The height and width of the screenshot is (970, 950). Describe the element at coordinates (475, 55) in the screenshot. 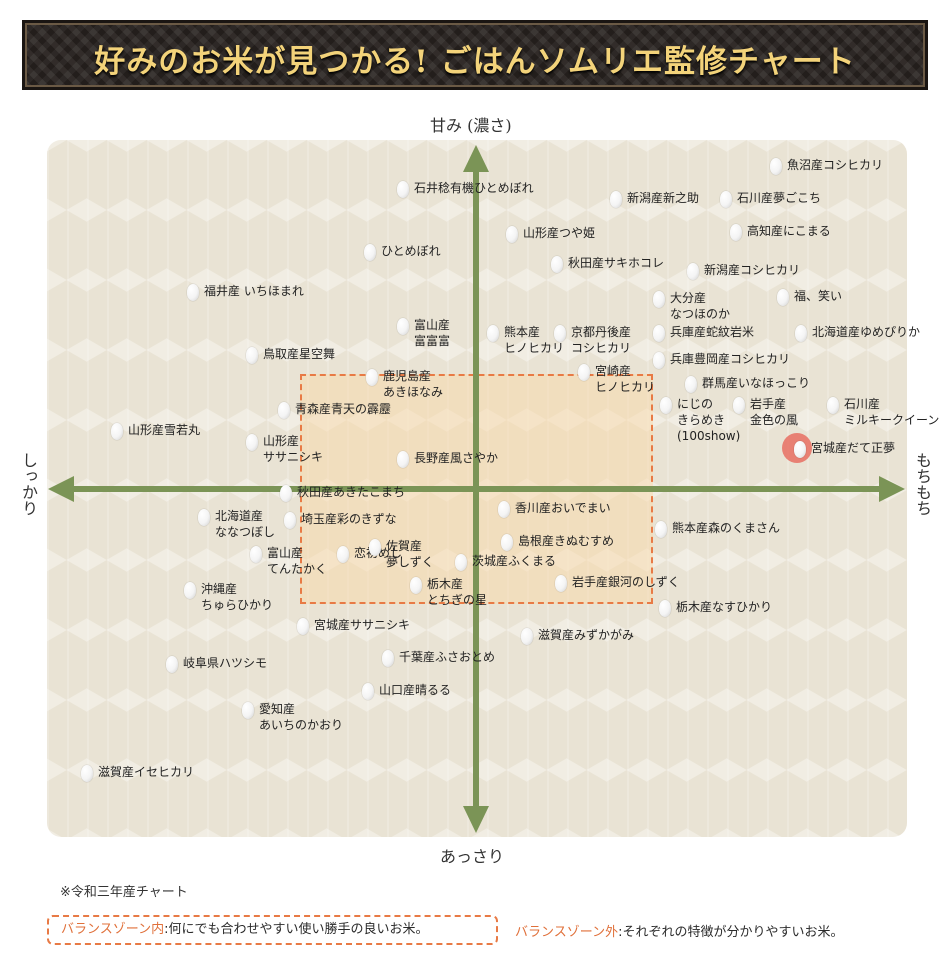

I see `title-banner: 好みのお米が見つかる! ごはんソムリエ監修チャート` at that location.